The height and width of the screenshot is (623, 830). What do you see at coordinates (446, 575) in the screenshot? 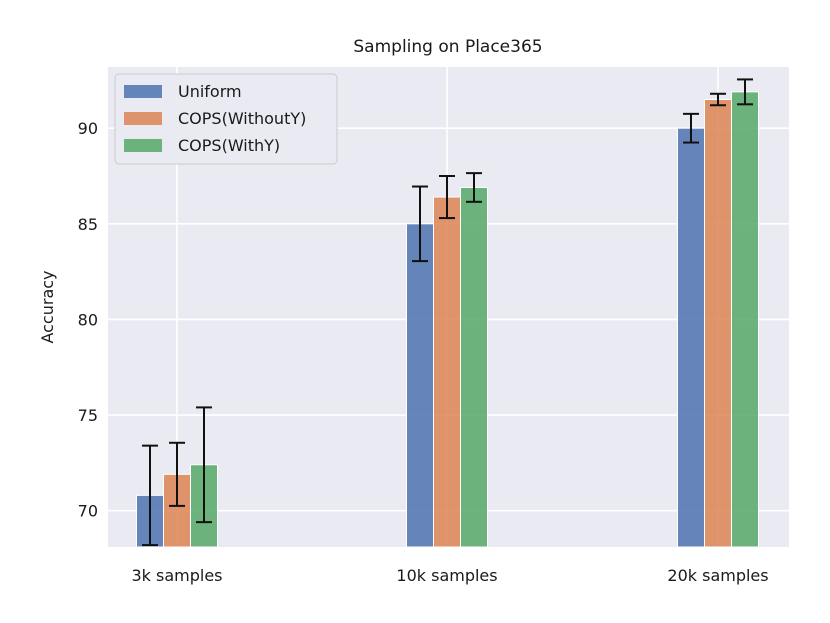
I see `x-tick-label: 10k samples` at bounding box center [446, 575].